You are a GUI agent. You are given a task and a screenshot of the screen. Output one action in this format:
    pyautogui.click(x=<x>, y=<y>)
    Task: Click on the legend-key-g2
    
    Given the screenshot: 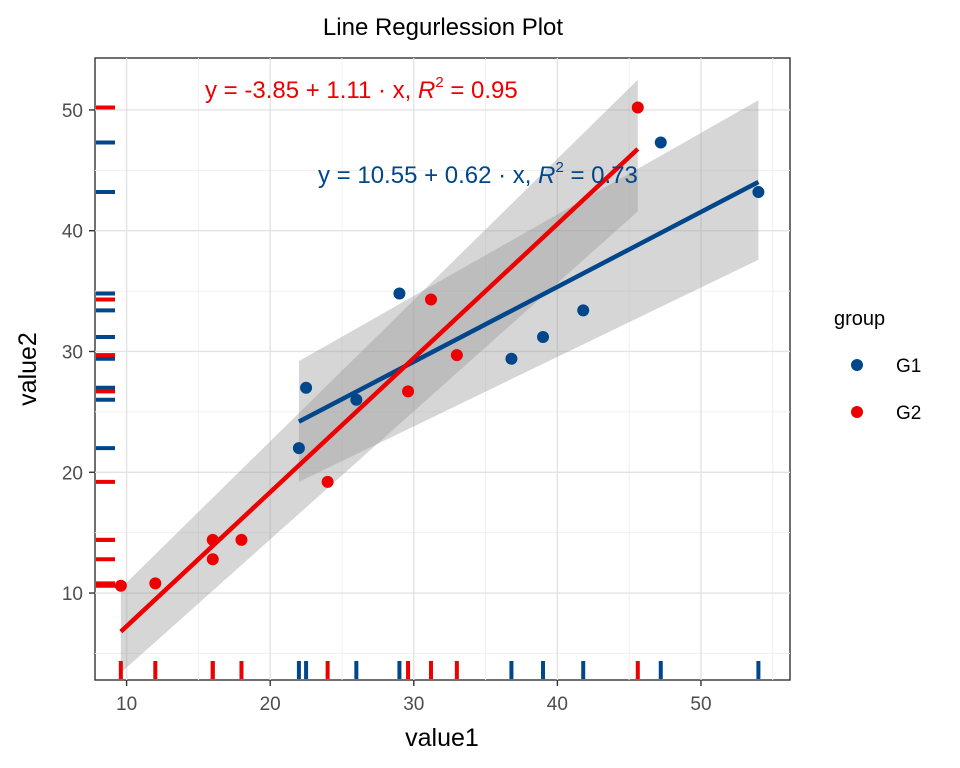 What is the action you would take?
    pyautogui.click(x=857, y=412)
    